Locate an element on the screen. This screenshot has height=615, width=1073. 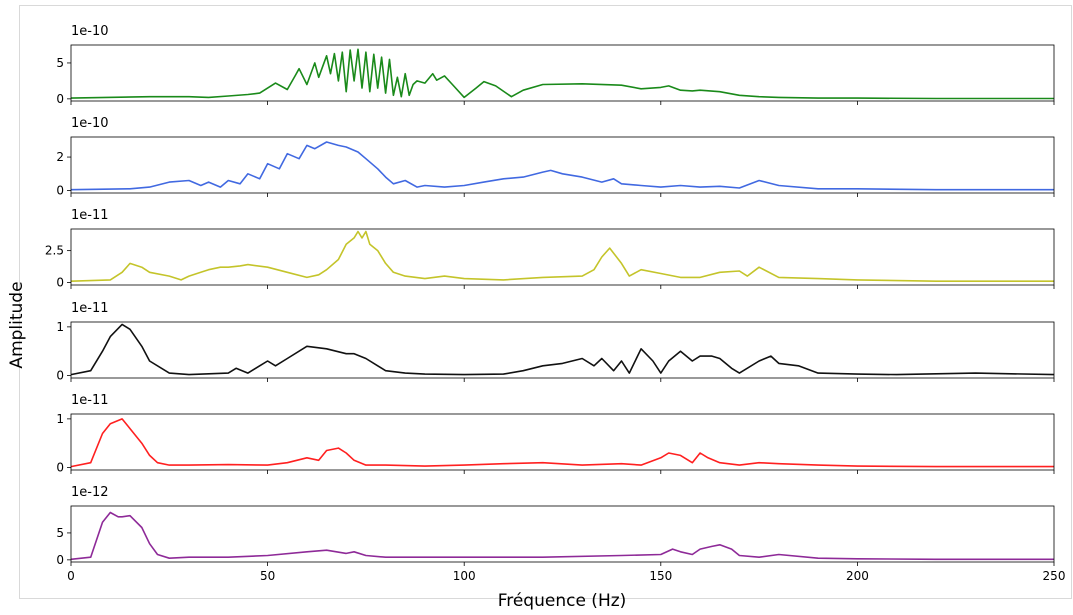
panel-2: 0 2 1e-10 is located at coordinates (555, 156).